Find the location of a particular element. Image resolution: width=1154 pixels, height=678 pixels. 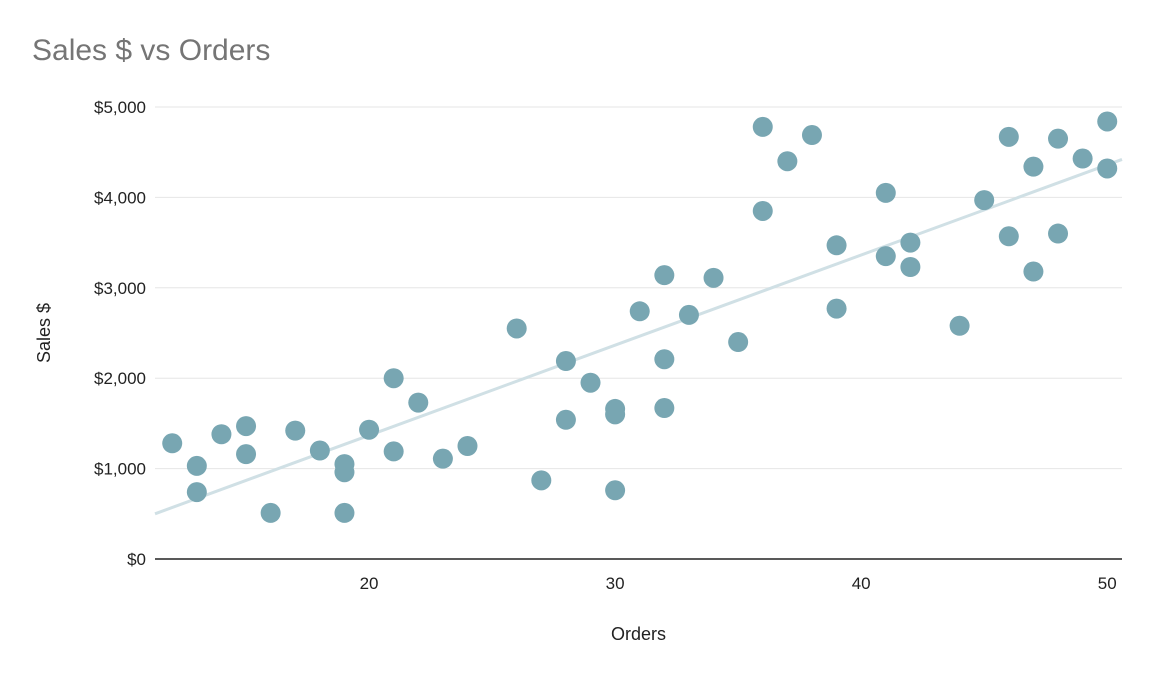

y-tick-label: $1,000 is located at coordinates (120, 469).